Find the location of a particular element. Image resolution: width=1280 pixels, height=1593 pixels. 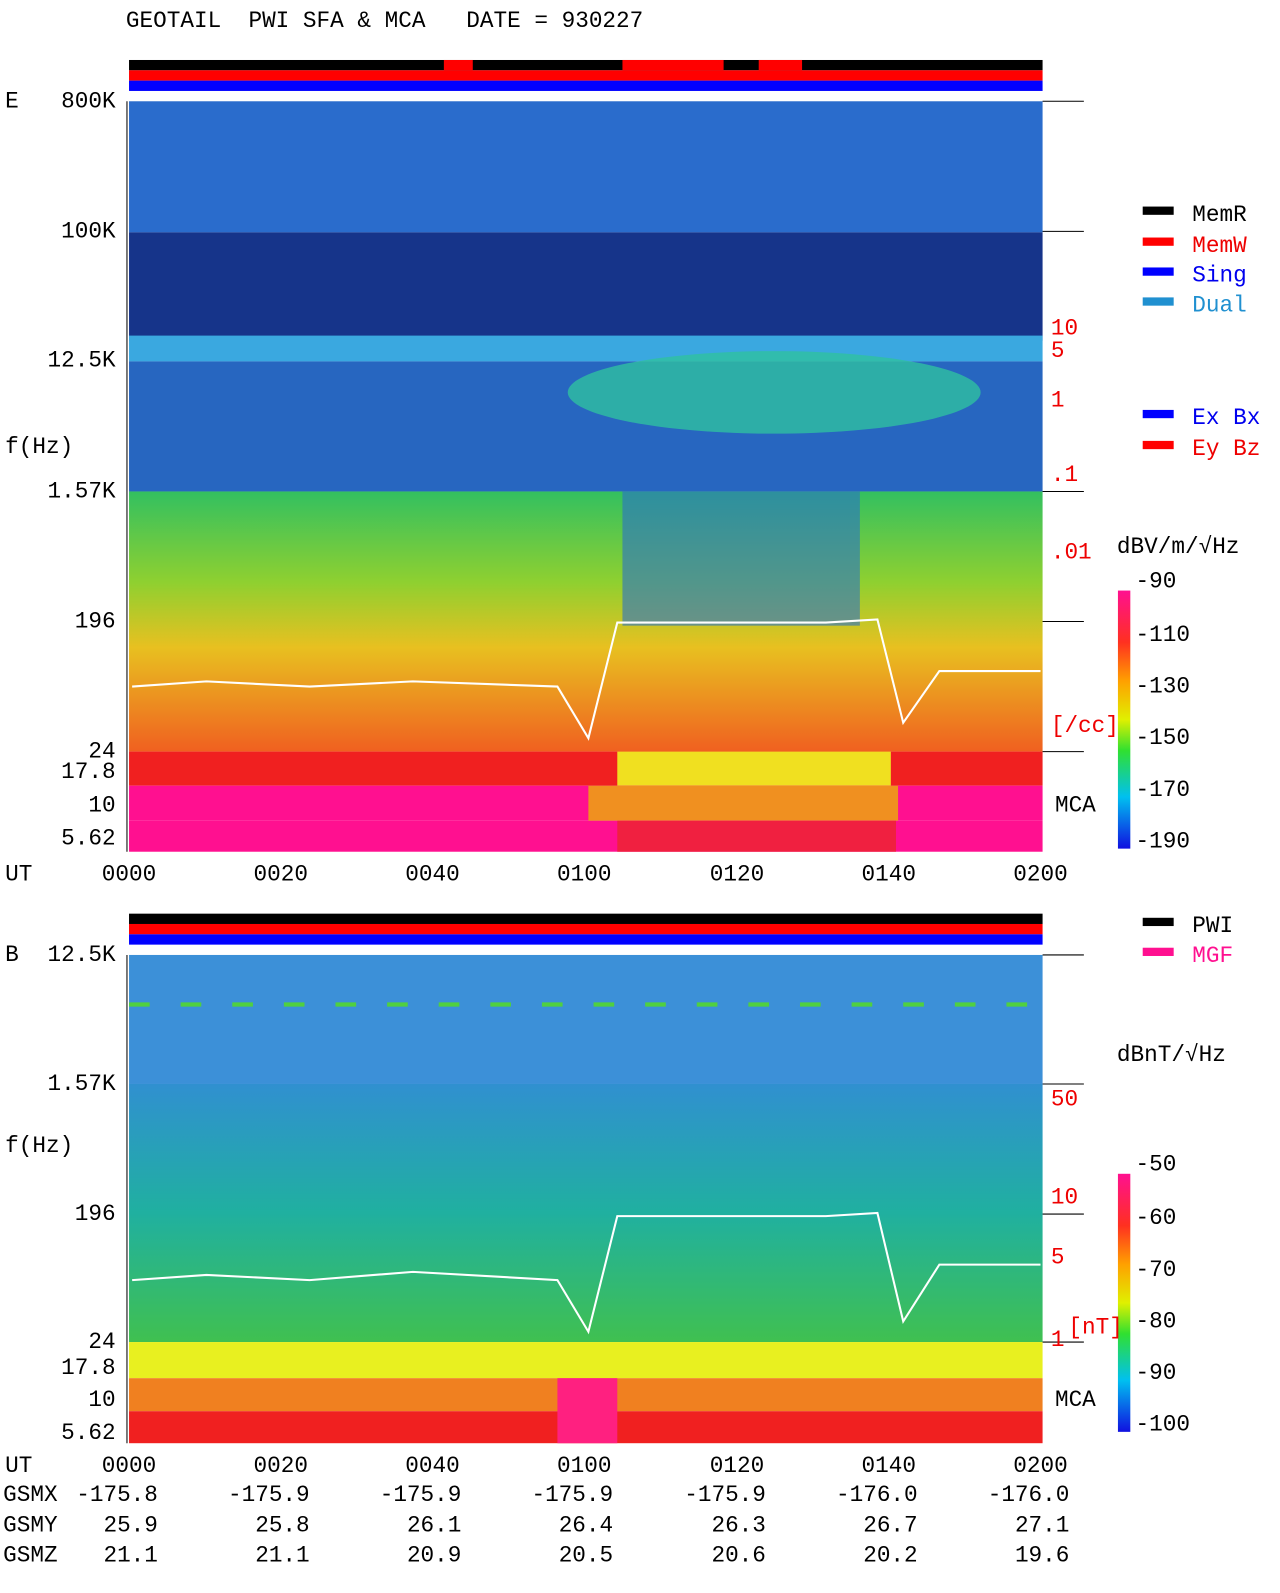

legend-label: Dual is located at coordinates (1219, 306).